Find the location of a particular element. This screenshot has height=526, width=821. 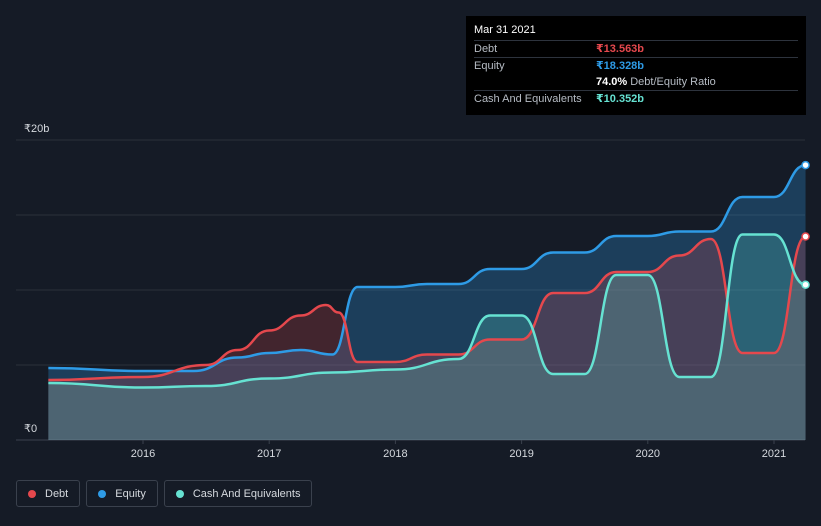

legend-item-cash: Cash And Equivalents is located at coordinates (238, 493).